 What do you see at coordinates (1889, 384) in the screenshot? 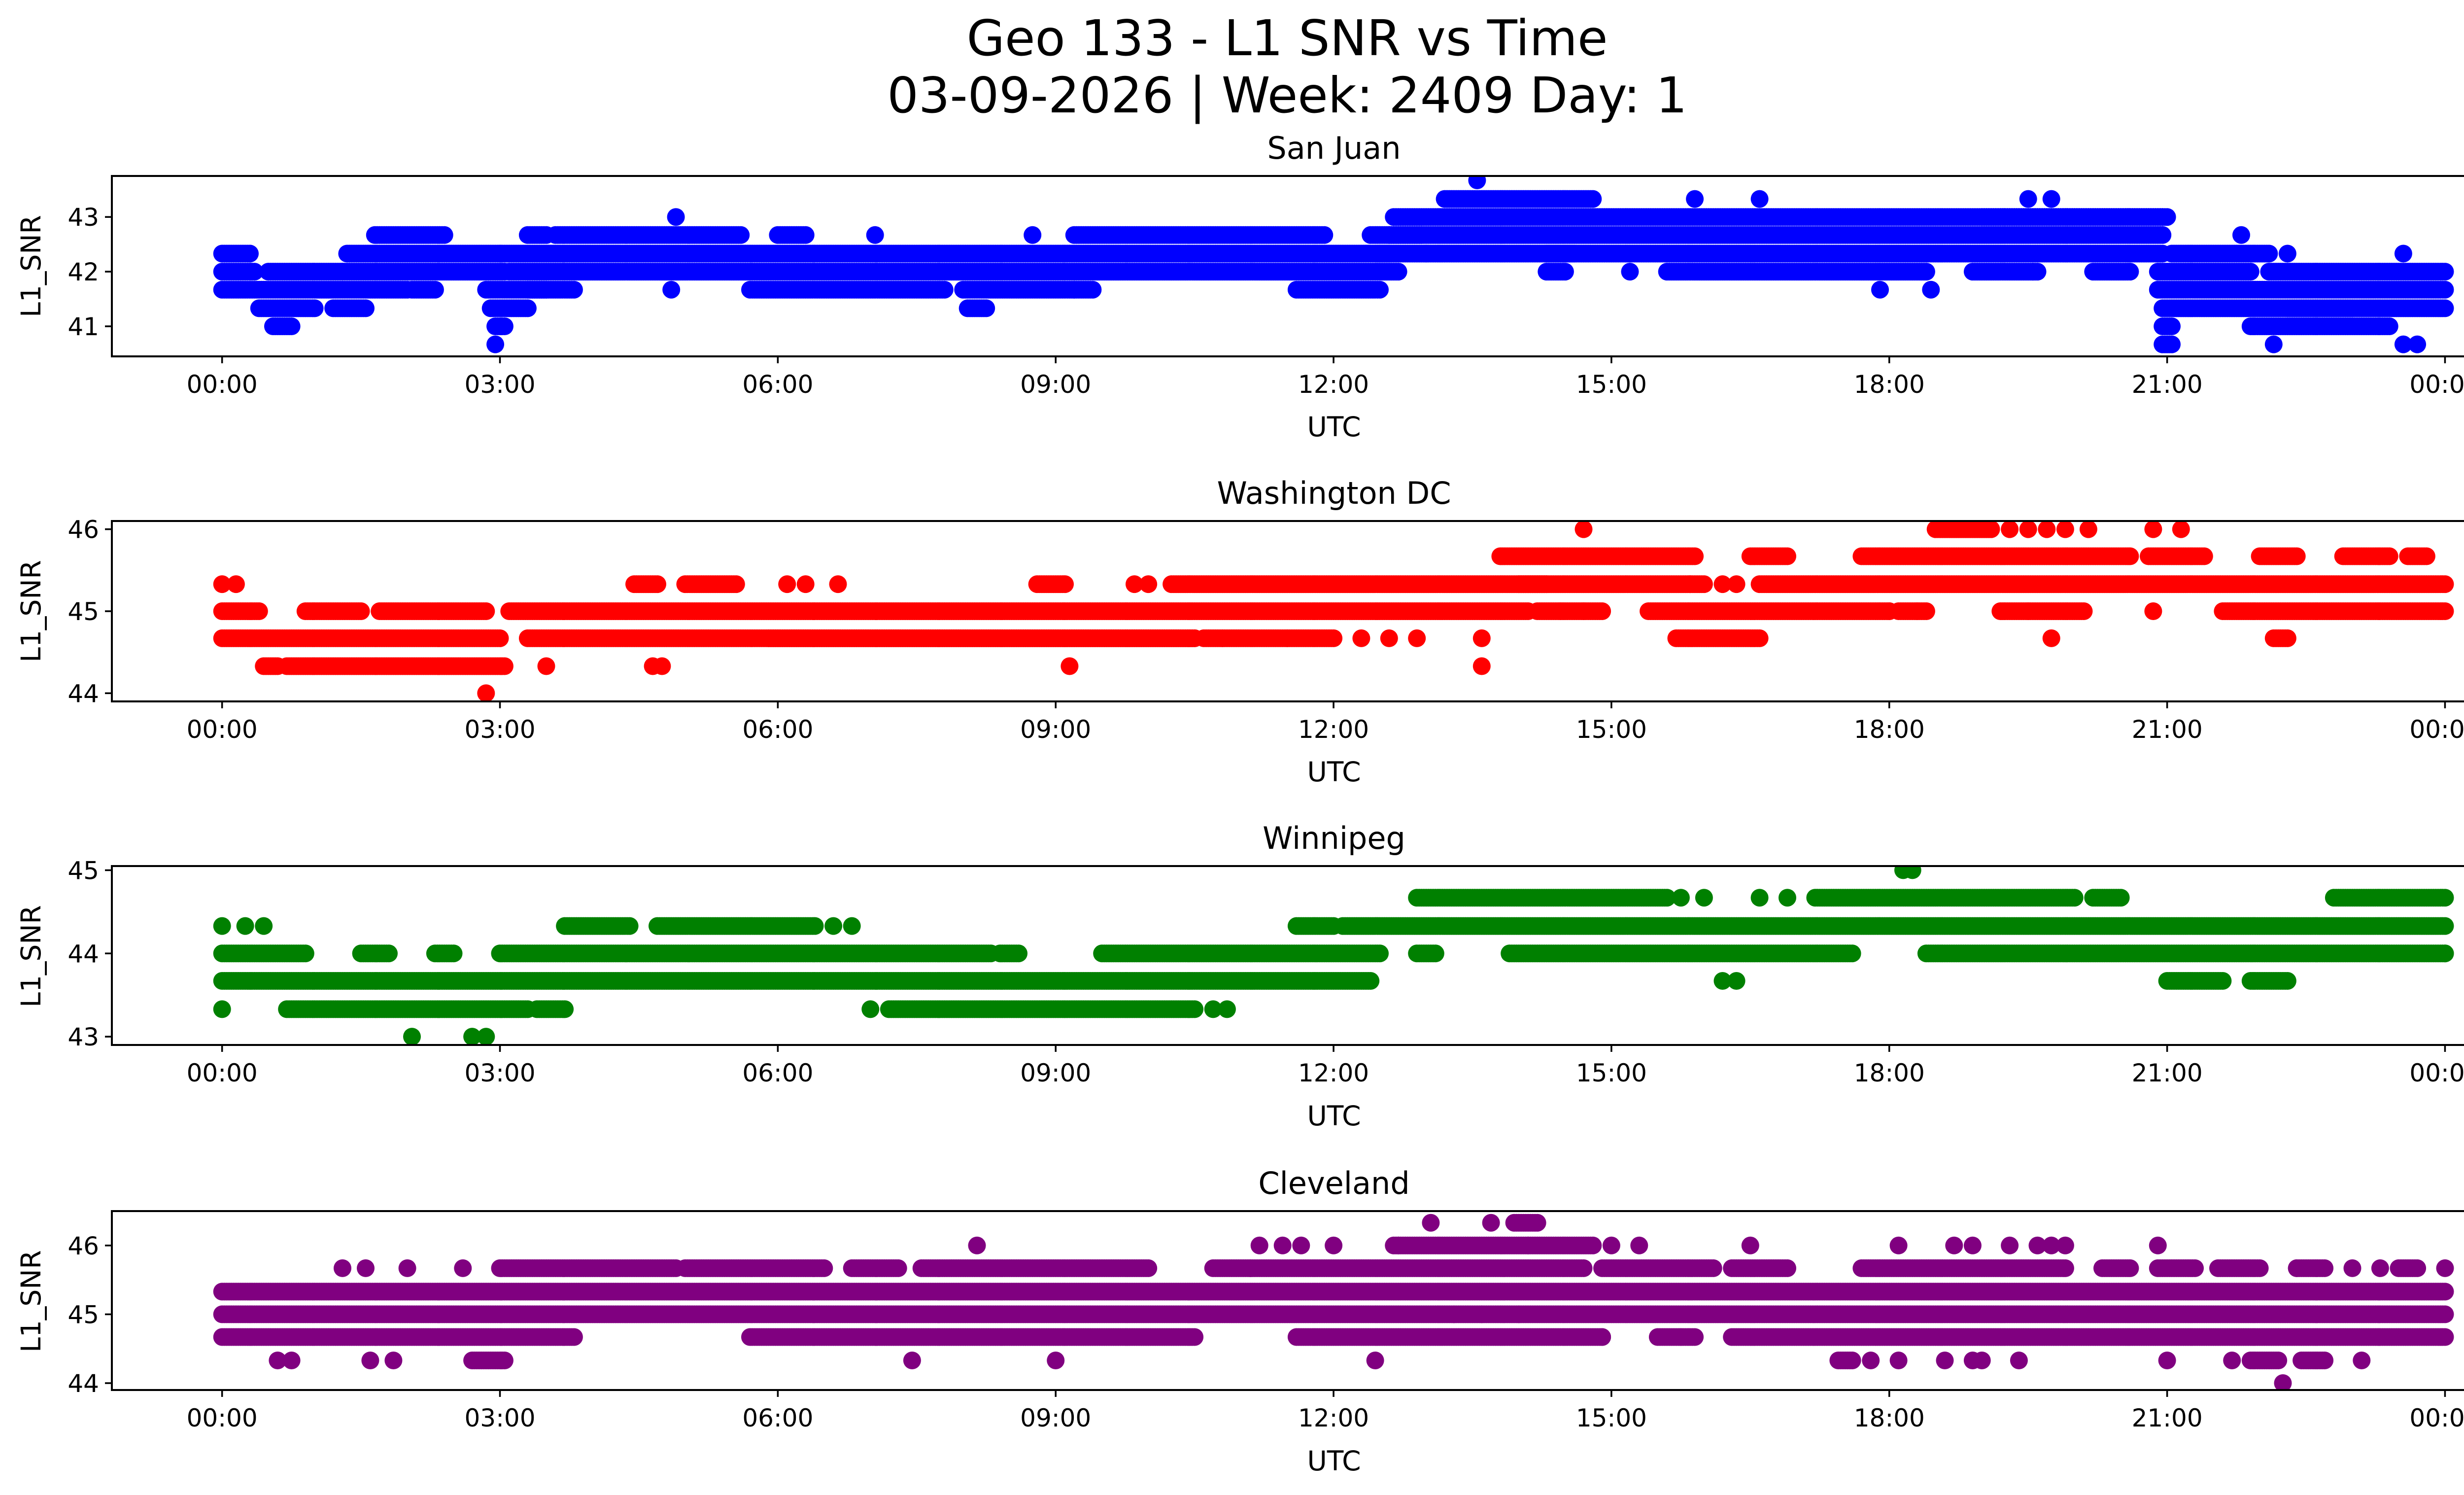
I see `x-tick-label: 18:00` at bounding box center [1889, 384].